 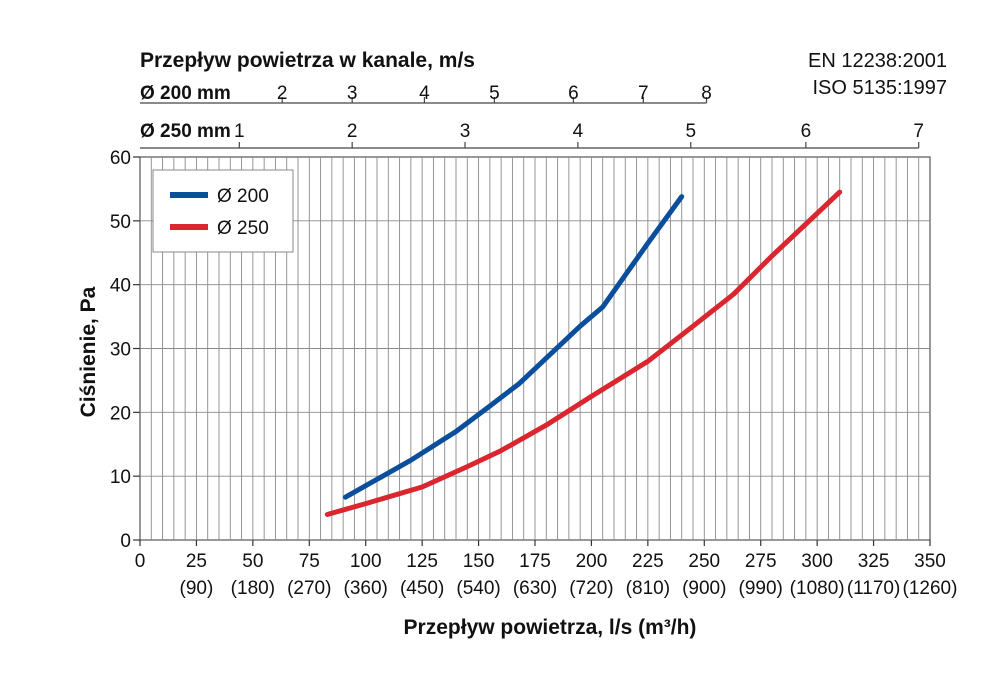 I want to click on x-tick-label: 125, so click(x=422, y=561).